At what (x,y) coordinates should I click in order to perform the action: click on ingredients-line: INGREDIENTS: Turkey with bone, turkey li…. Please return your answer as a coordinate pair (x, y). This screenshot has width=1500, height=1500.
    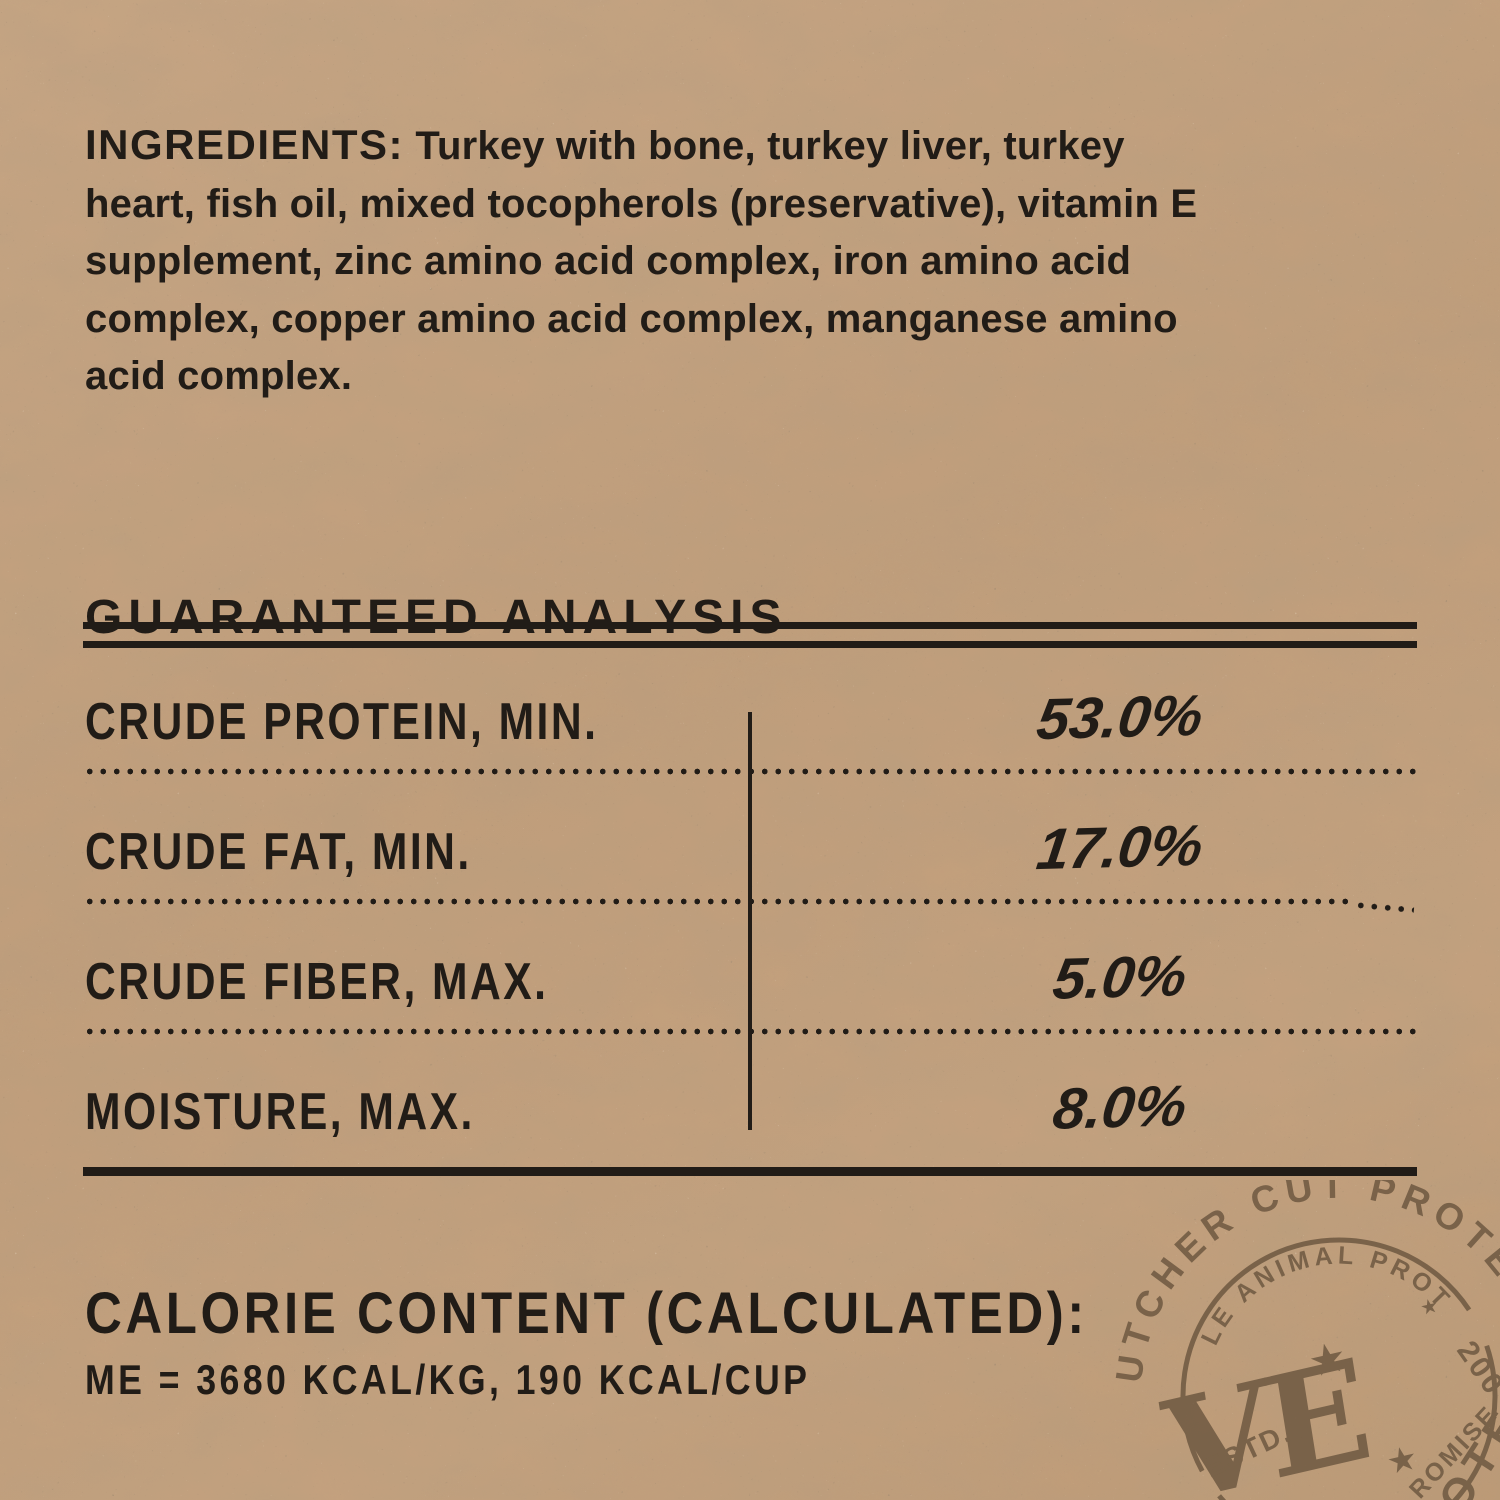
    Looking at the image, I should click on (730, 146).